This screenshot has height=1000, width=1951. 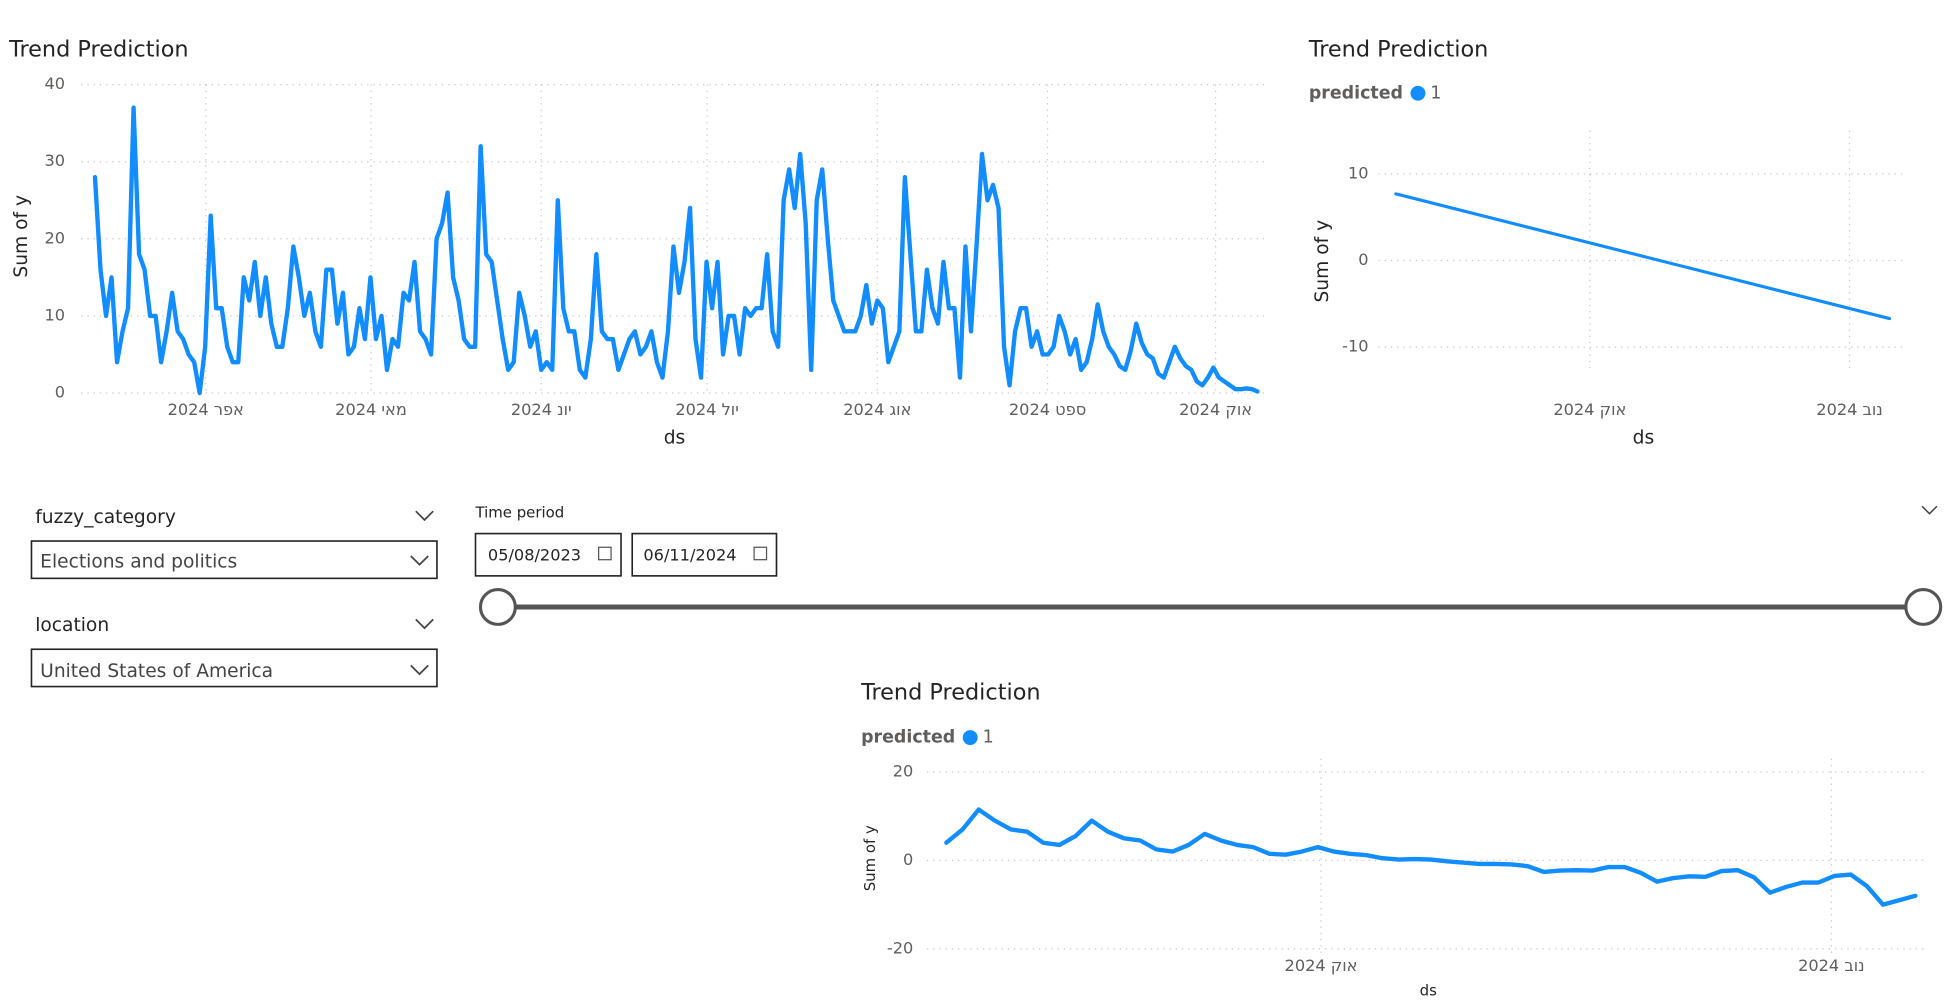 What do you see at coordinates (1047, 409) in the screenshot?
I see `x-tick-label: ספט 2024` at bounding box center [1047, 409].